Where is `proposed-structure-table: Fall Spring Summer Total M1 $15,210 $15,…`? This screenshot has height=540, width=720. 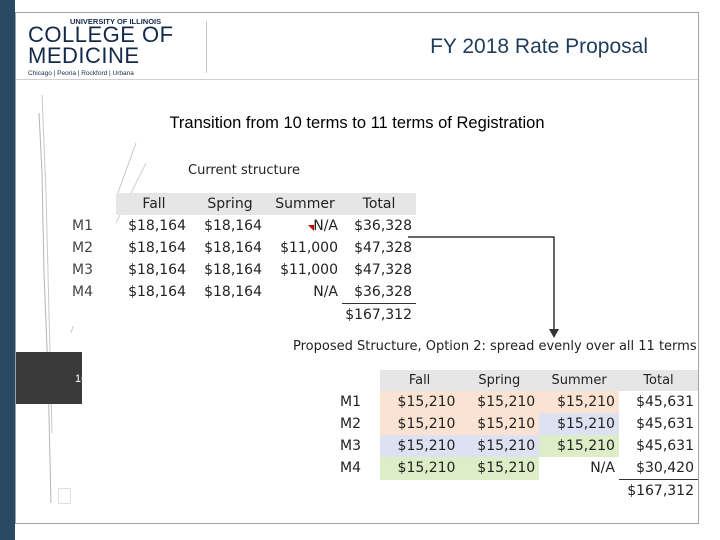 proposed-structure-table: Fall Spring Summer Total M1 $15,210 $15,… is located at coordinates (517, 436).